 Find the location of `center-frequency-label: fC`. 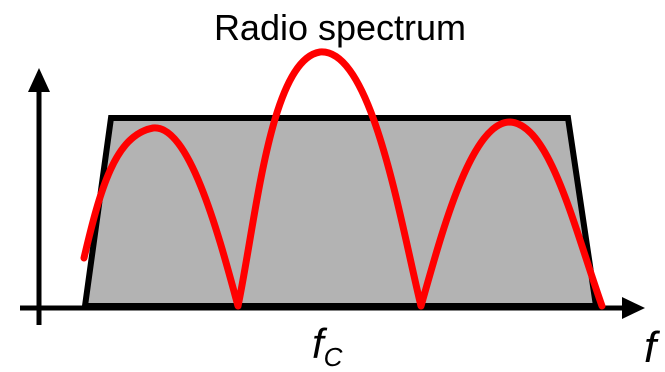

center-frequency-label: fC is located at coordinates (327, 346).